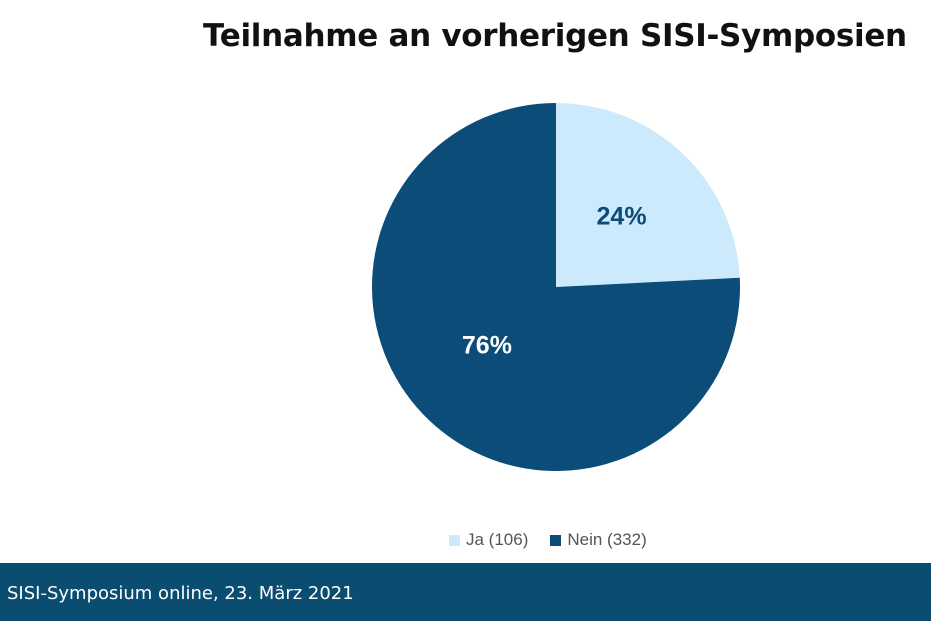 This screenshot has width=931, height=621. What do you see at coordinates (622, 216) in the screenshot?
I see `pie-label-ja: 24%` at bounding box center [622, 216].